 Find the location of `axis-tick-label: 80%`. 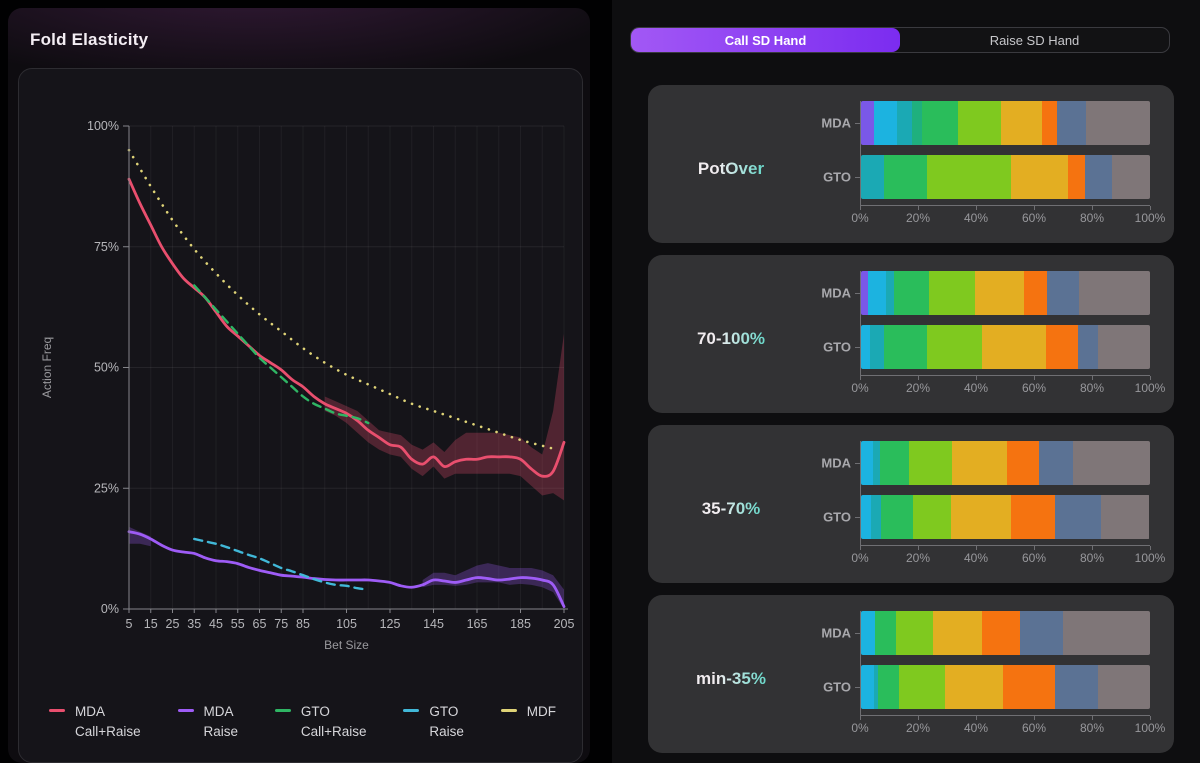

axis-tick-label: 80% is located at coordinates (1092, 728).